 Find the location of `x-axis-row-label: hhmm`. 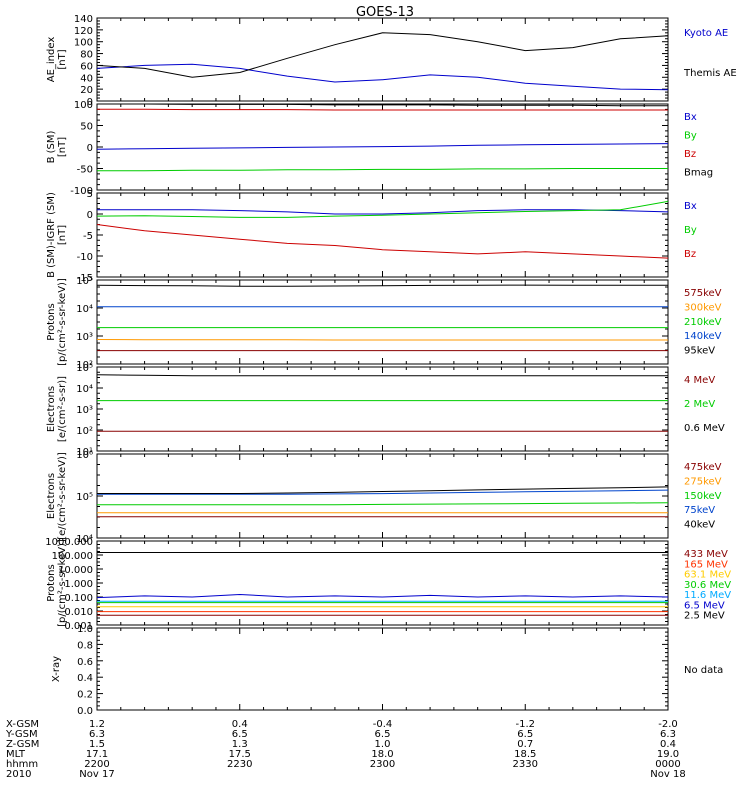

x-axis-row-label: hhmm is located at coordinates (22, 764).